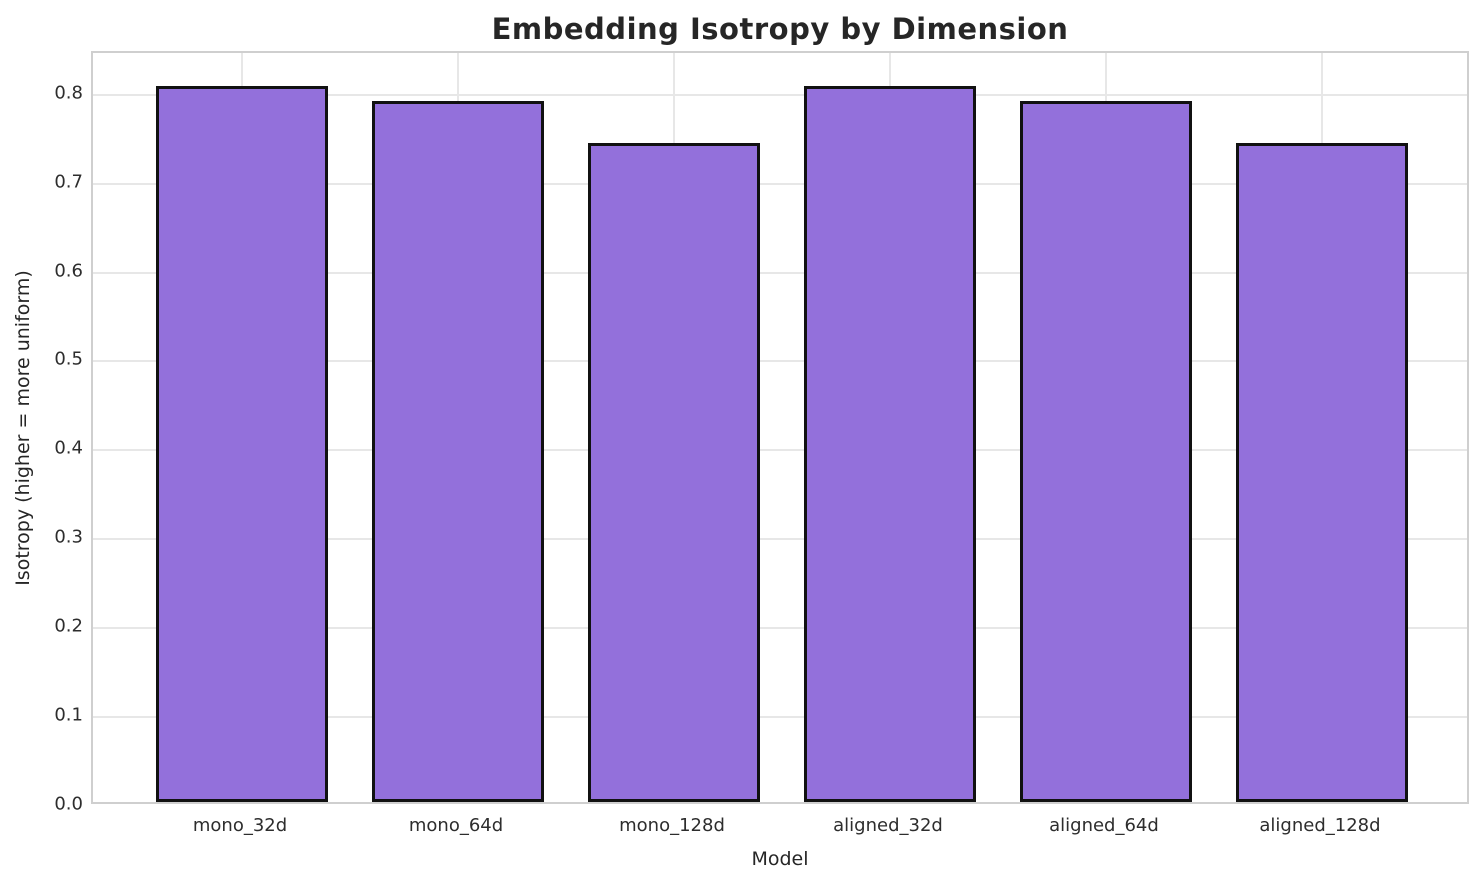 Image resolution: width=1484 pixels, height=885 pixels. Describe the element at coordinates (68, 271) in the screenshot. I see `y-tick-label: 0.6` at that location.